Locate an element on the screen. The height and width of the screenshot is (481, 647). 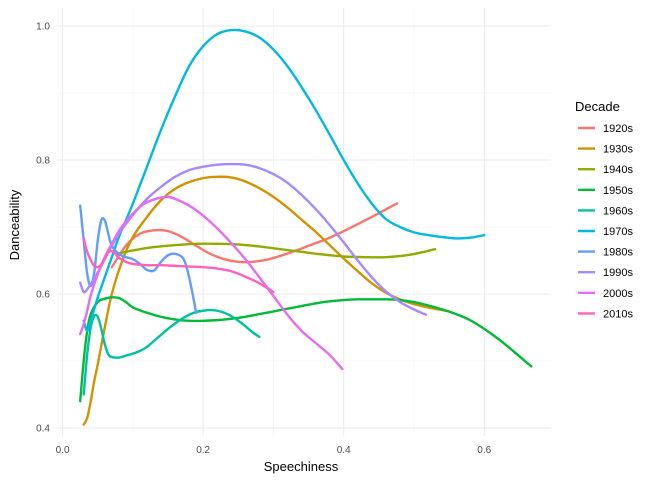
x-axis-title: Speechiness is located at coordinates (301, 466).